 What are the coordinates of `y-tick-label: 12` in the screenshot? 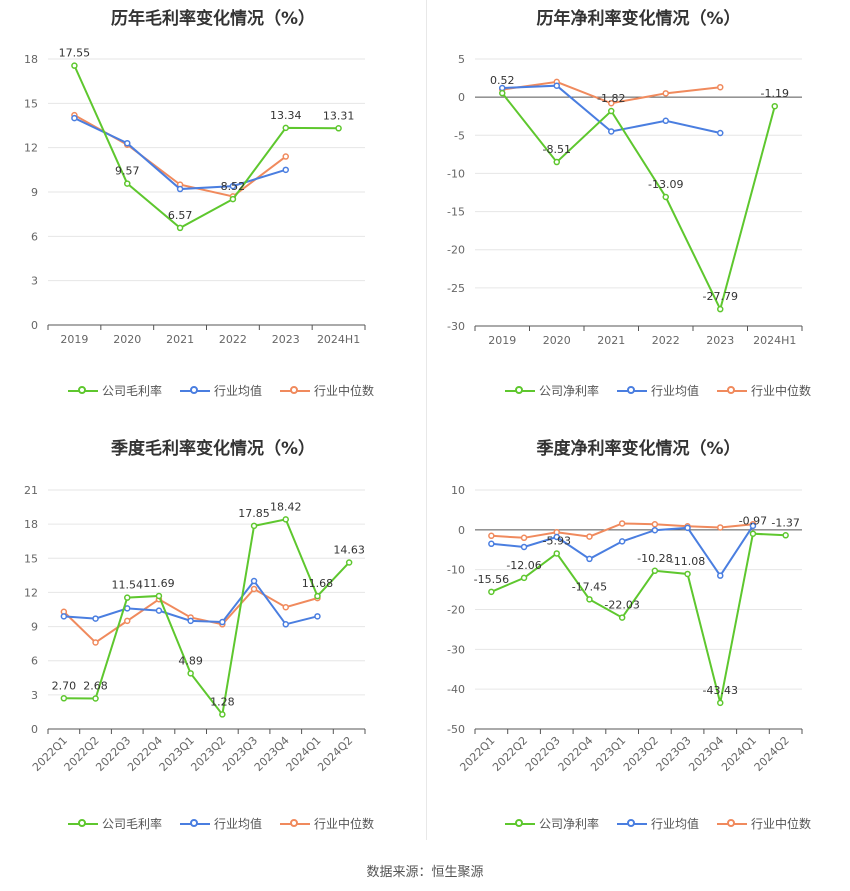 It's located at (31, 148).